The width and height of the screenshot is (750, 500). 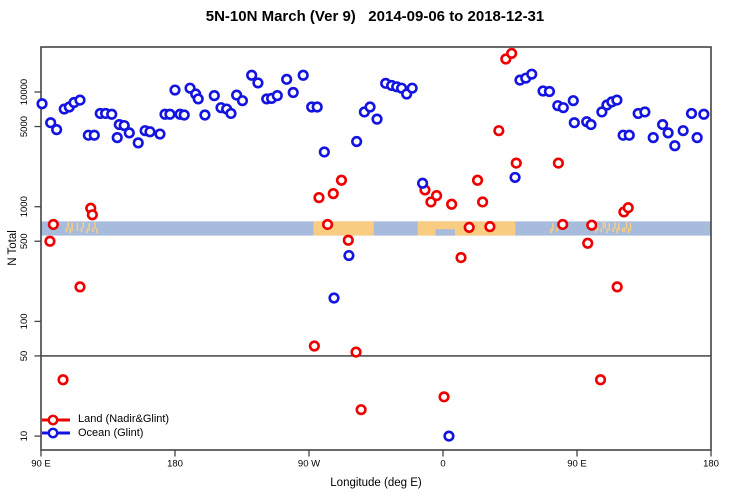 What do you see at coordinates (445, 232) in the screenshot?
I see `map-band-ocean-notch` at bounding box center [445, 232].